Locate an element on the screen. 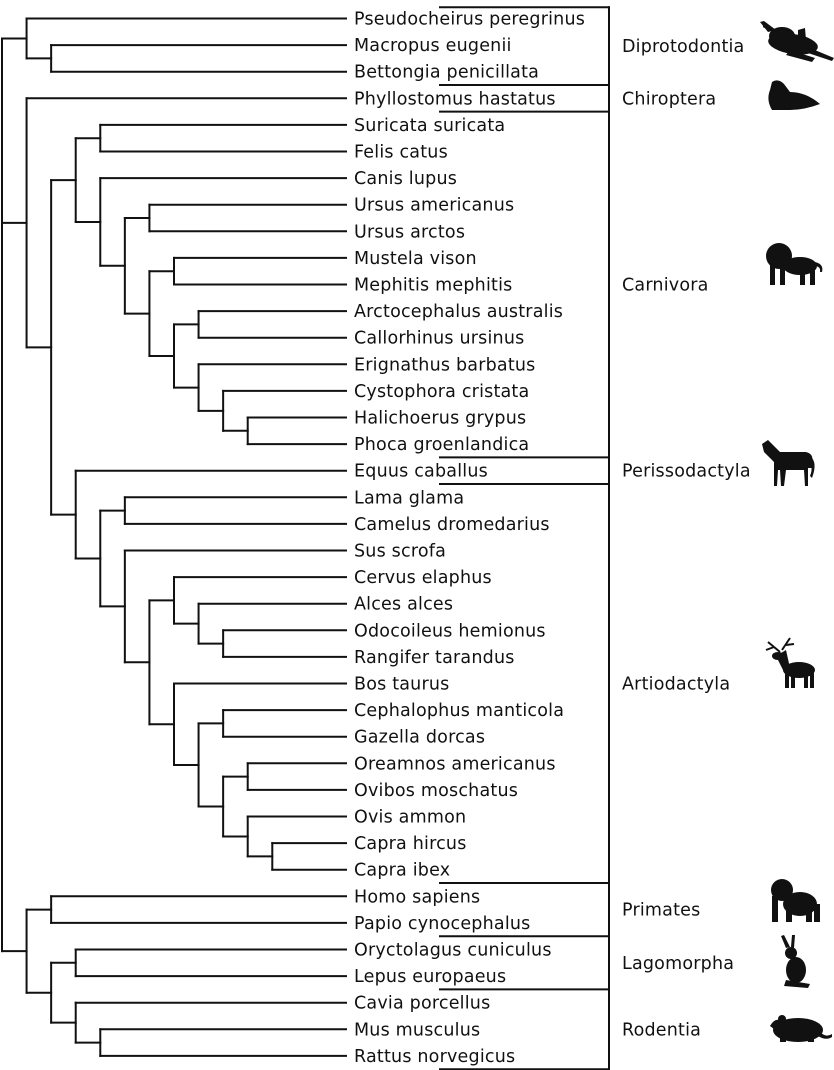  monkey-icon is located at coordinates (795, 900).